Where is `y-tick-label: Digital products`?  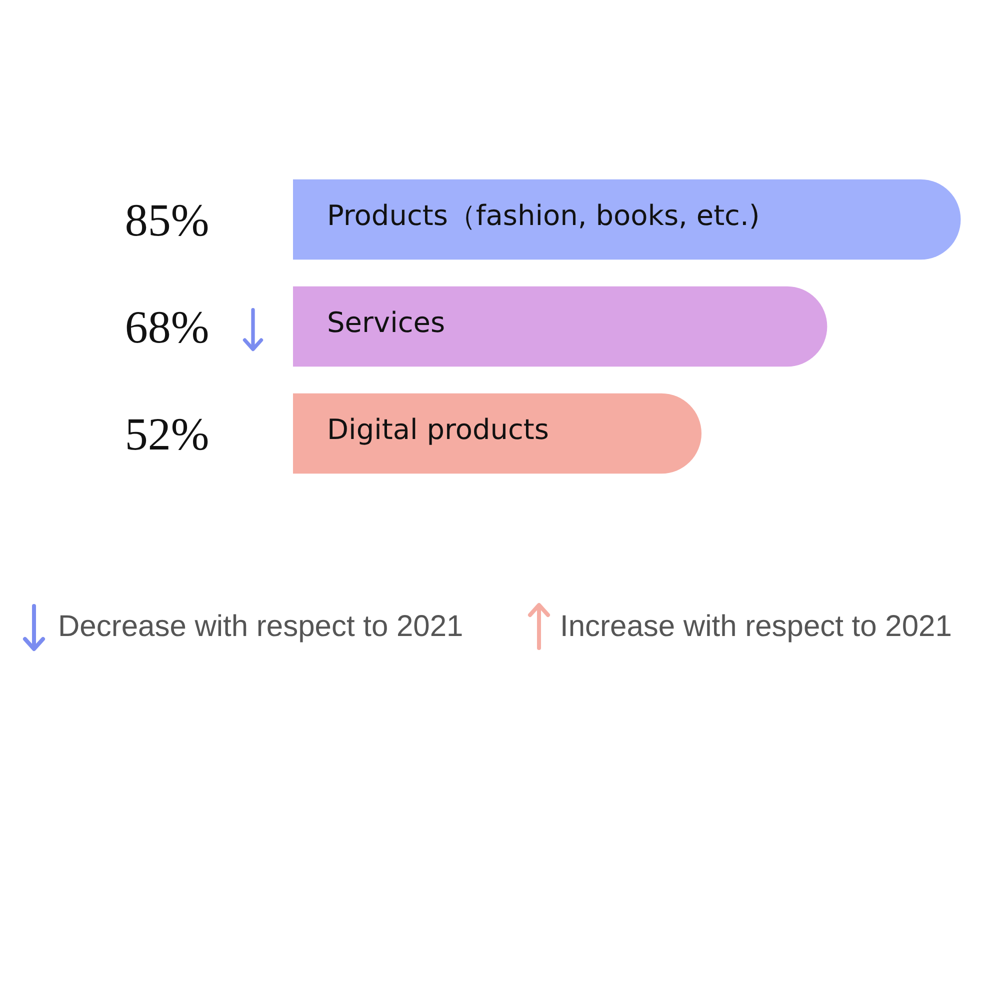
y-tick-label: Digital products is located at coordinates (438, 429).